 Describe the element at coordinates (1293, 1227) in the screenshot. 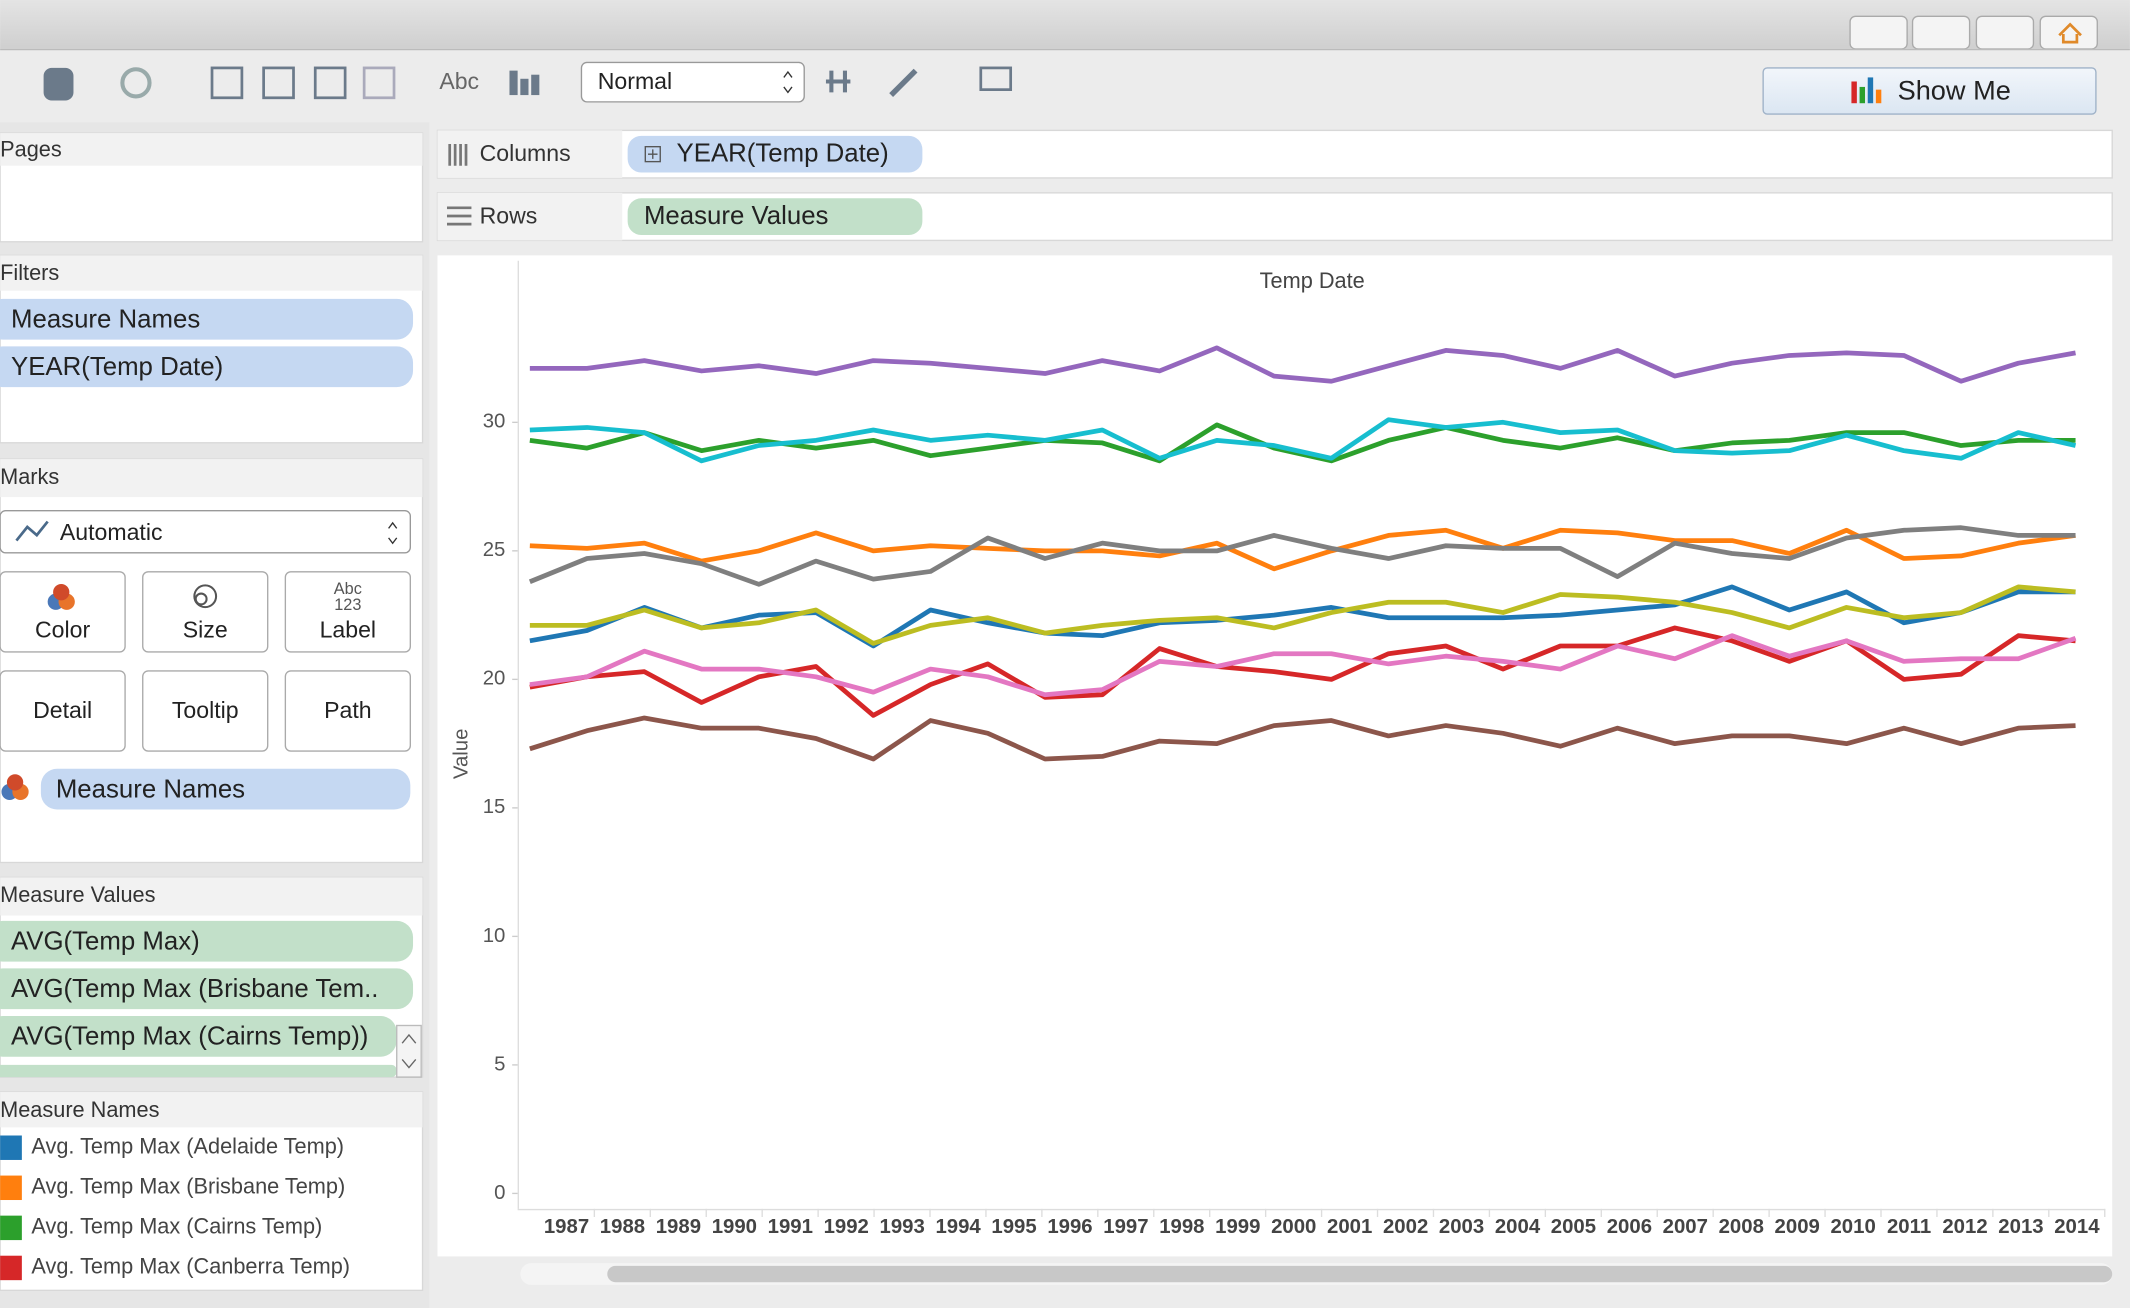

I see `x-tick-label: 2000` at that location.